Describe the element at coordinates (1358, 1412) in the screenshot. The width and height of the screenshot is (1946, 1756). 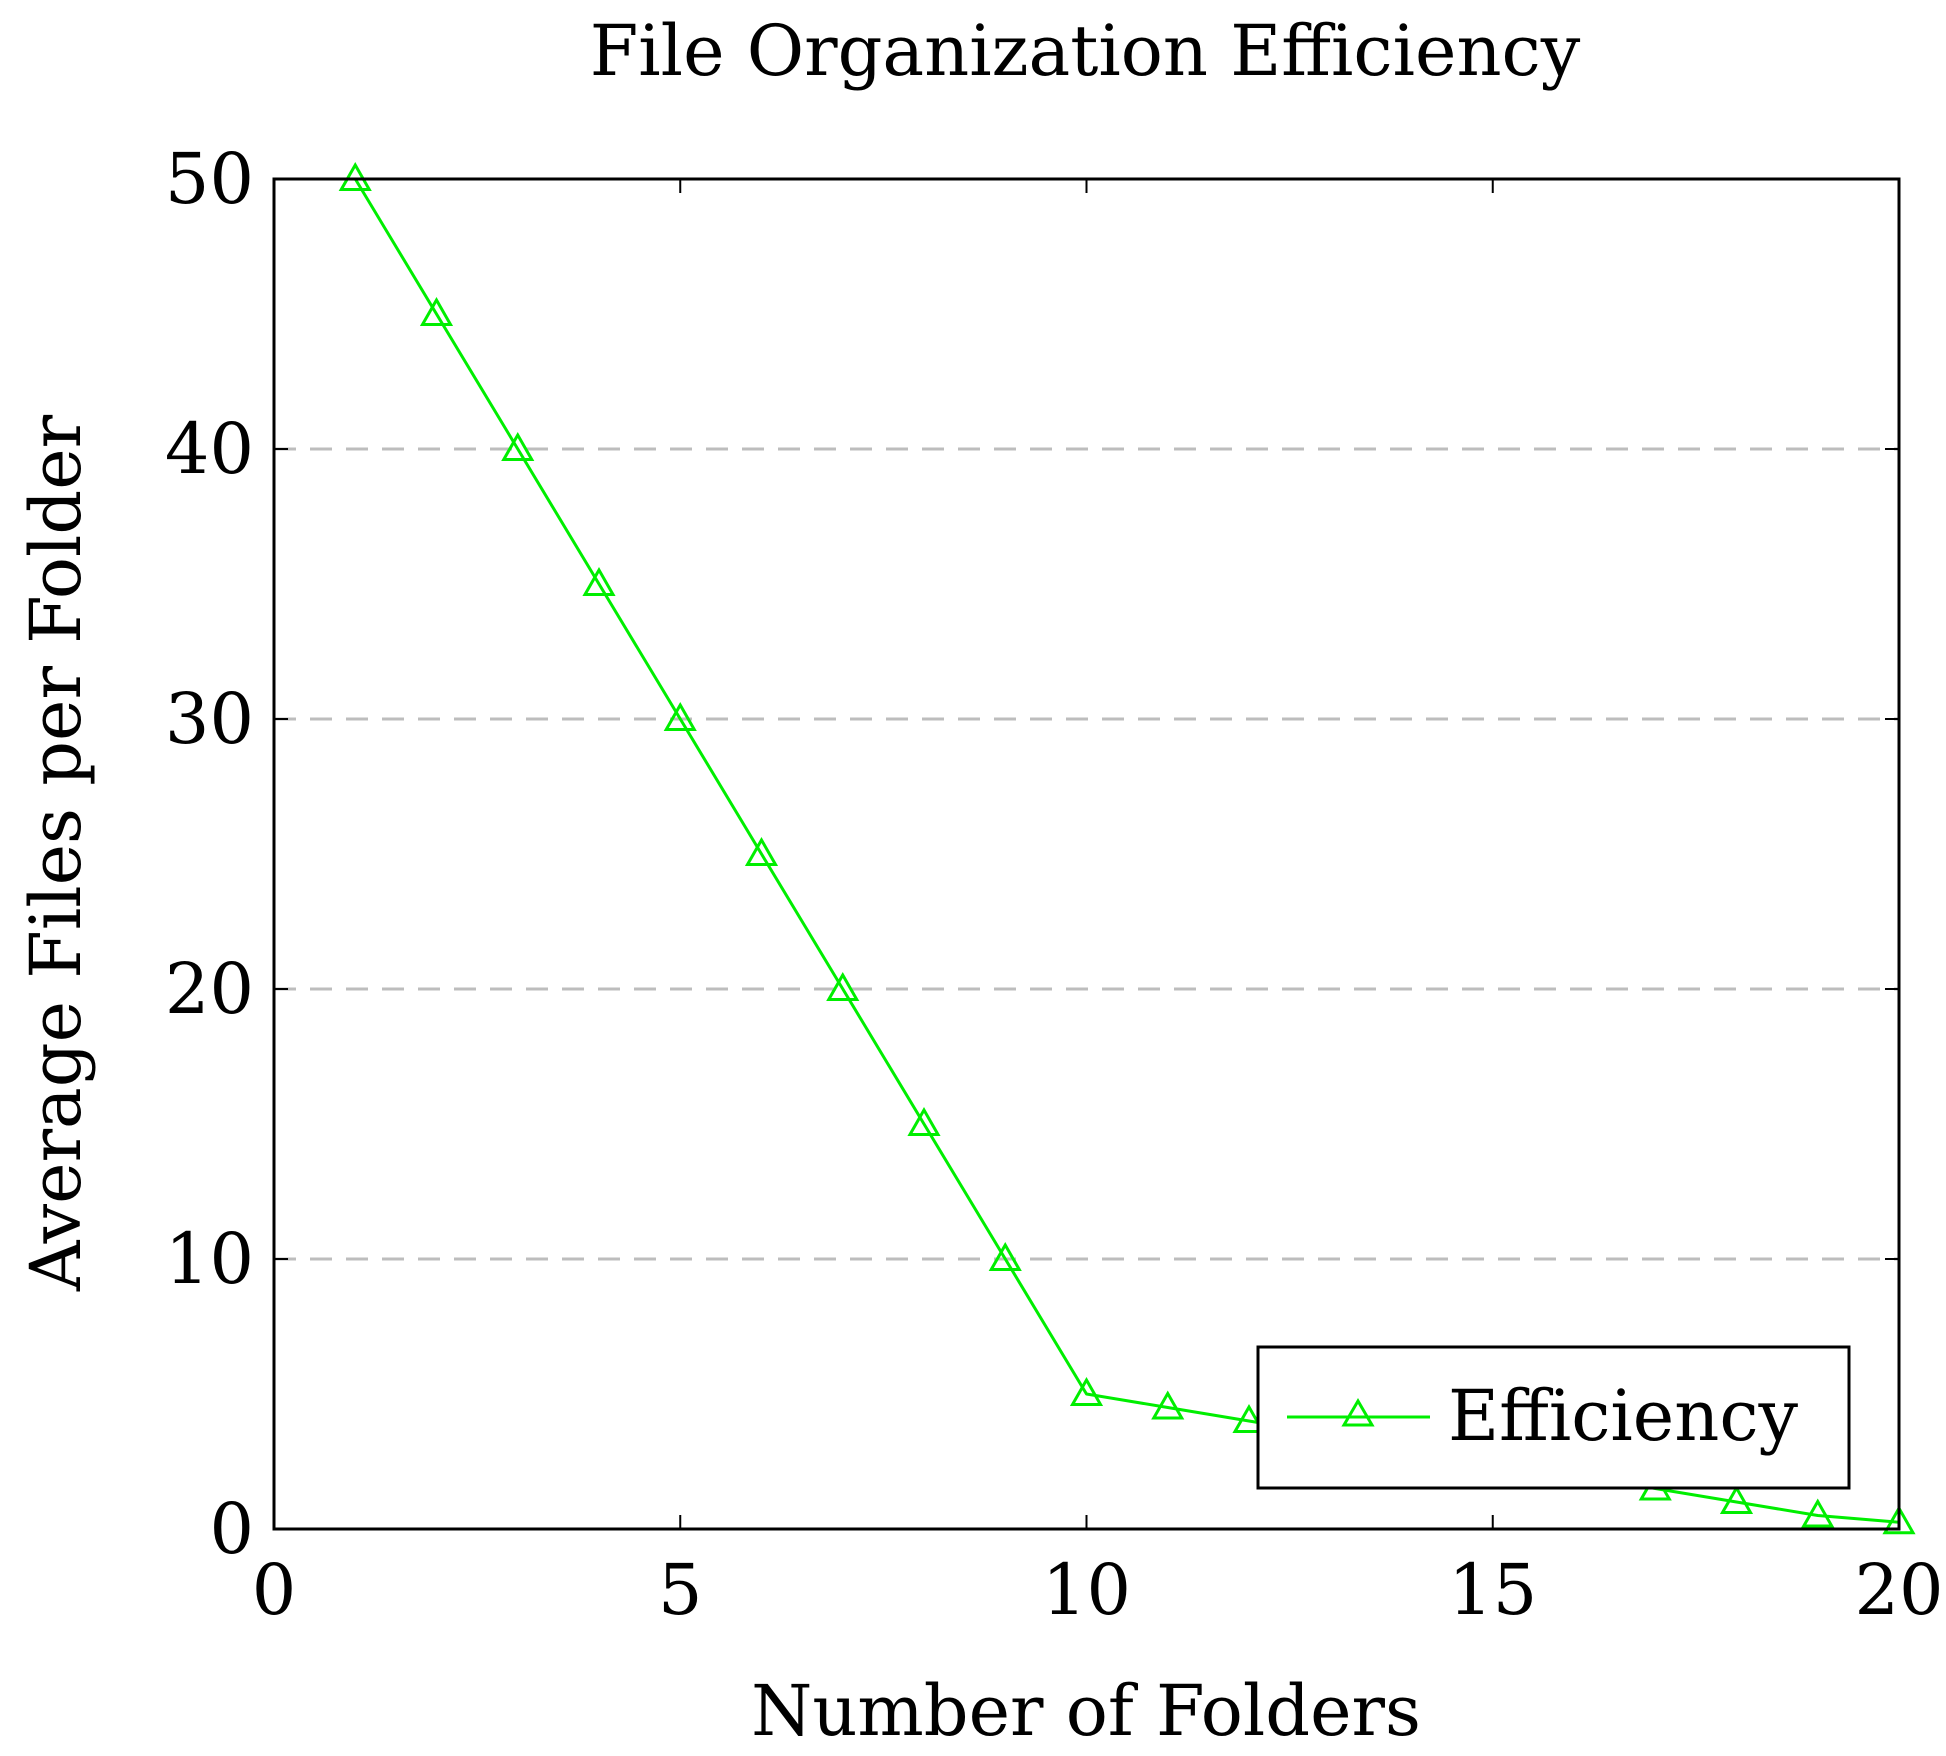
I see `legend-marker` at that location.